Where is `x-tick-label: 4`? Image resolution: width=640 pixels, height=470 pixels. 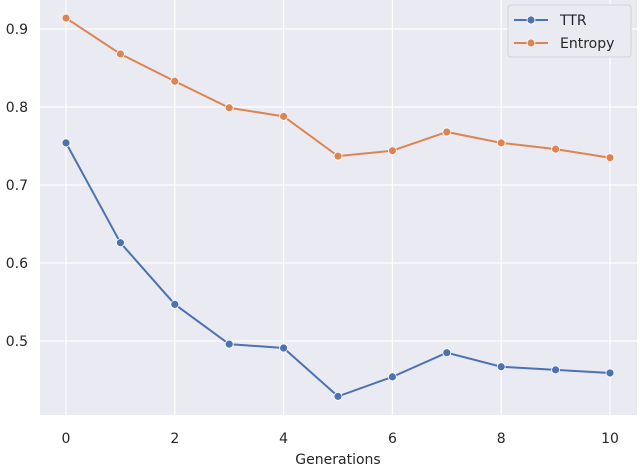
x-tick-label: 4 is located at coordinates (283, 439).